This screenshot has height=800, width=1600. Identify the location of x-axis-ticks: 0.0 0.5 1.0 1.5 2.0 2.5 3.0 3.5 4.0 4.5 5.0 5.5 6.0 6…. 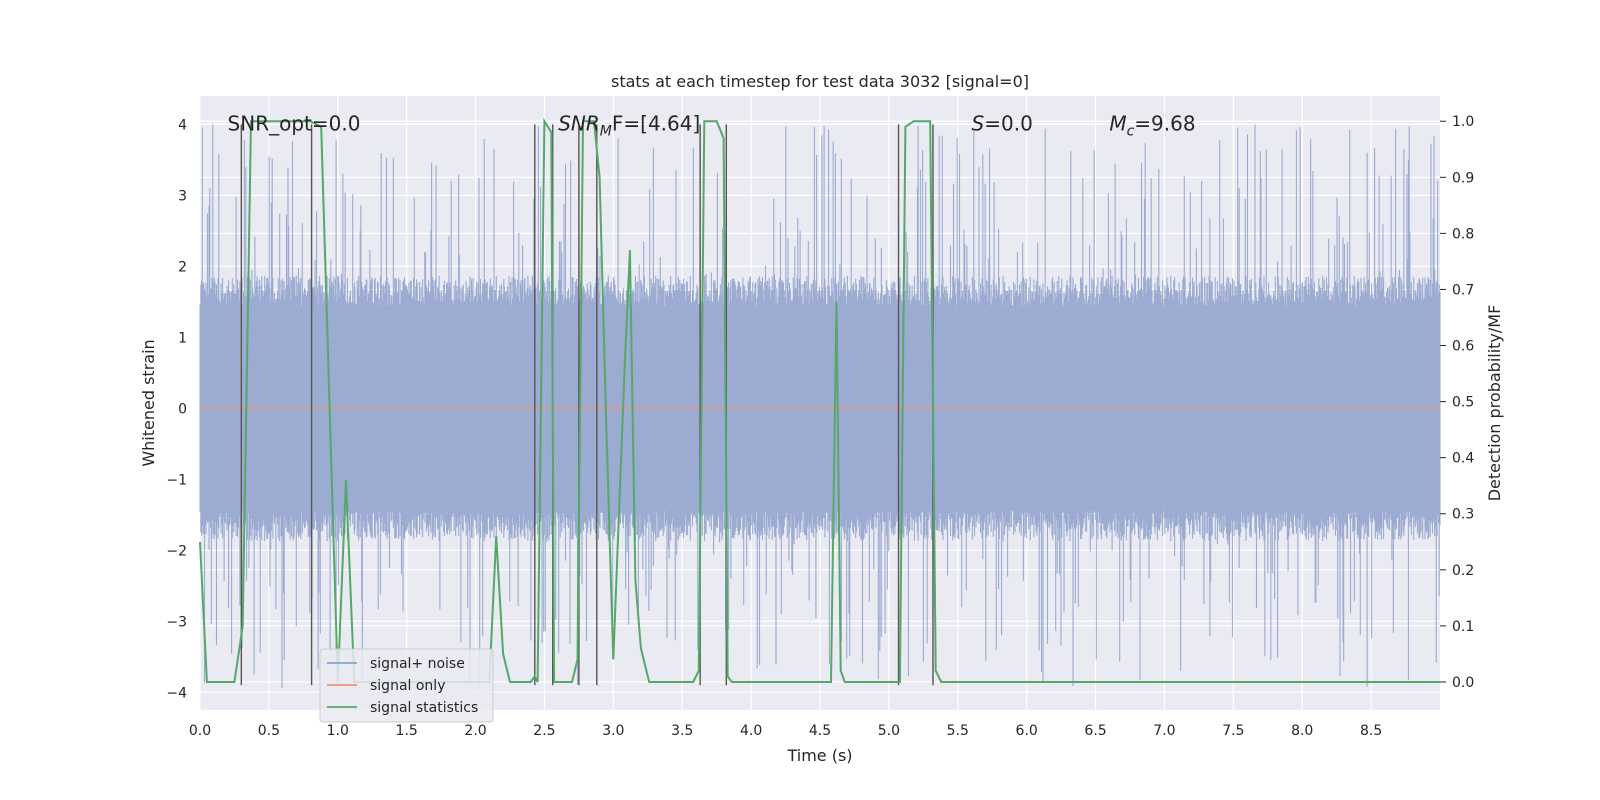
(785, 731).